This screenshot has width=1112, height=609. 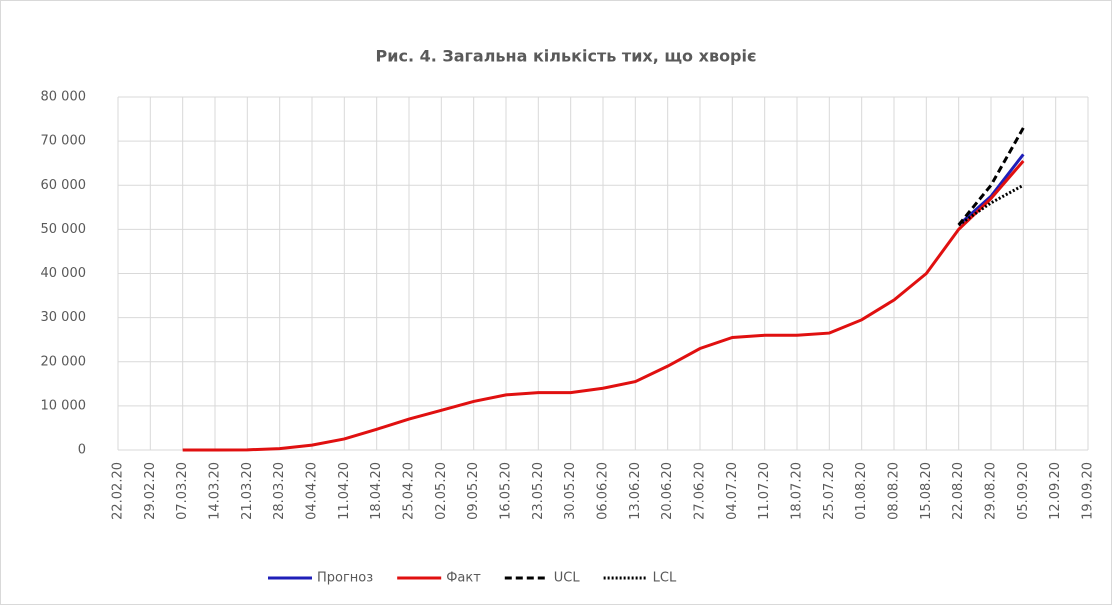 What do you see at coordinates (441, 491) in the screenshot?
I see `x-tick-label: 02.05.20` at bounding box center [441, 491].